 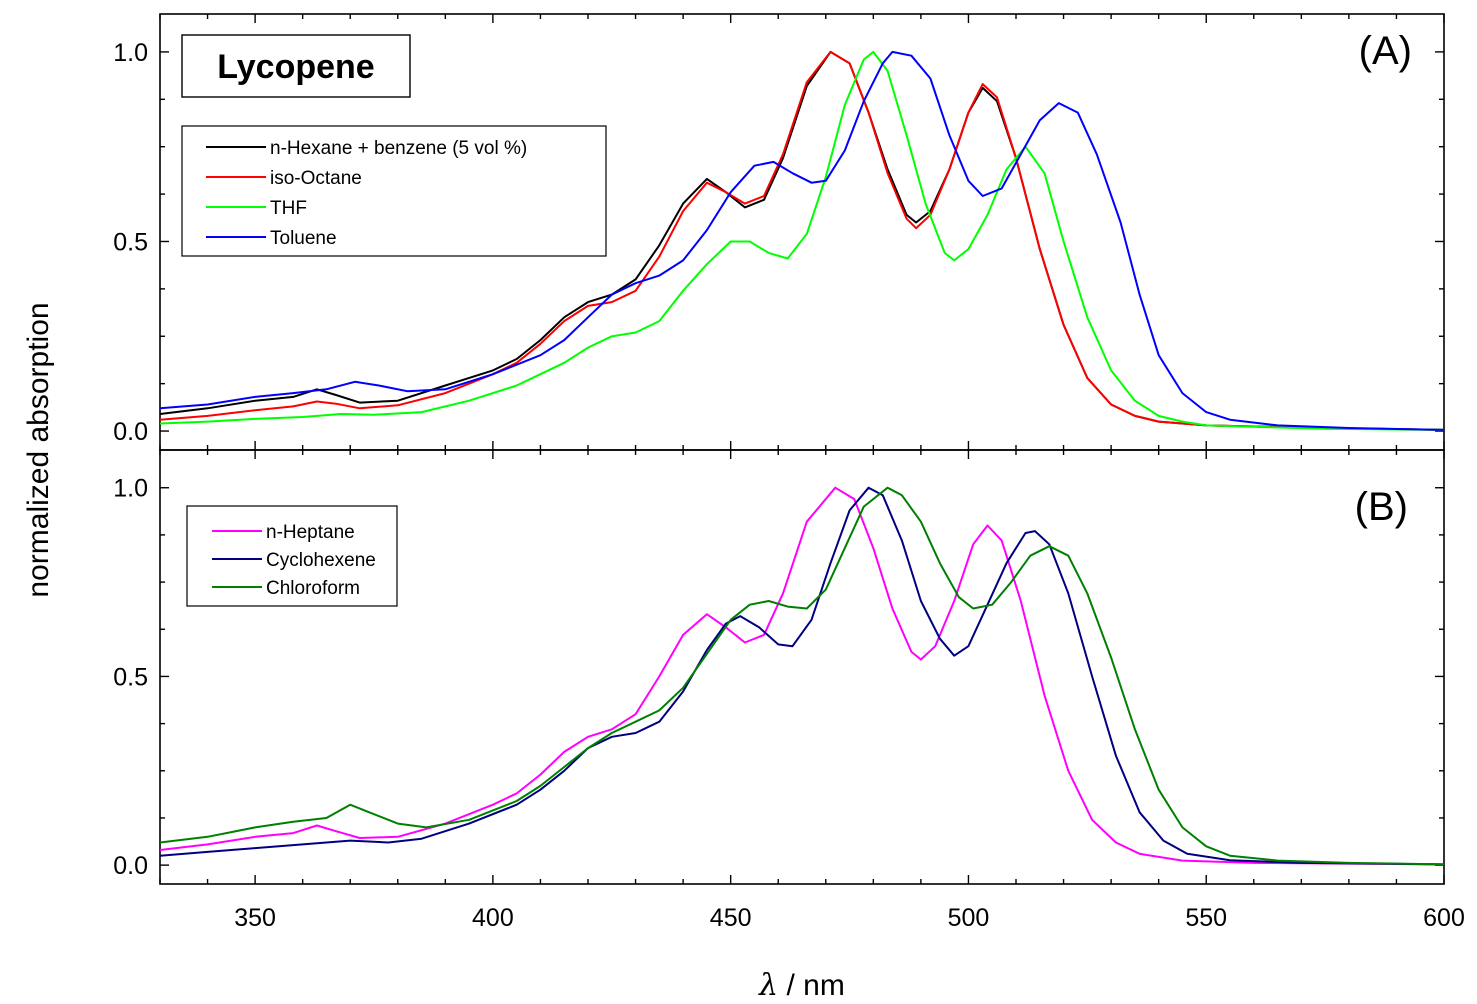 What do you see at coordinates (811, 985) in the screenshot?
I see `x-axis-unit: / nm` at bounding box center [811, 985].